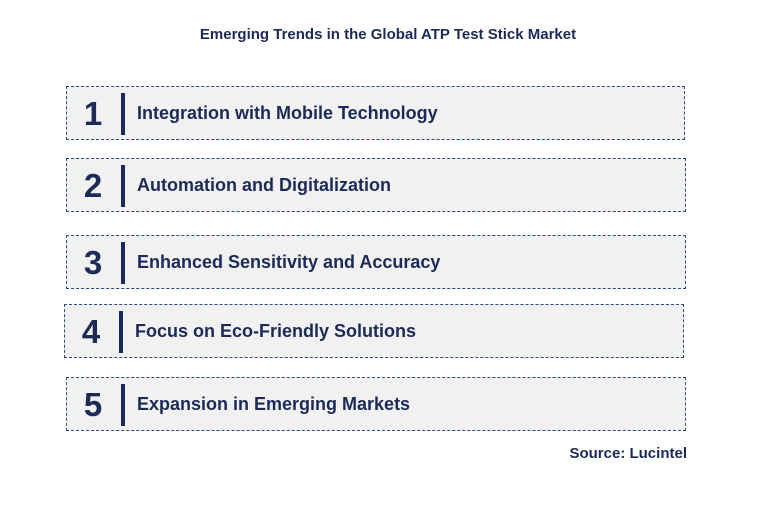 The image size is (776, 507). I want to click on trend-number: 2, so click(93, 185).